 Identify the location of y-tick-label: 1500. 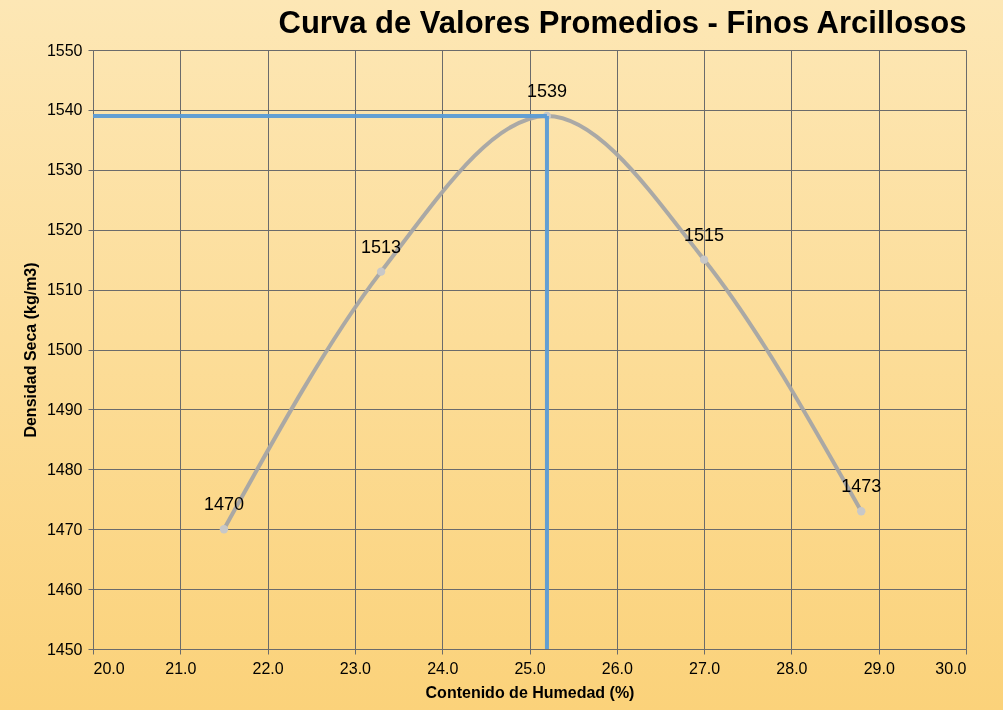
(64, 349).